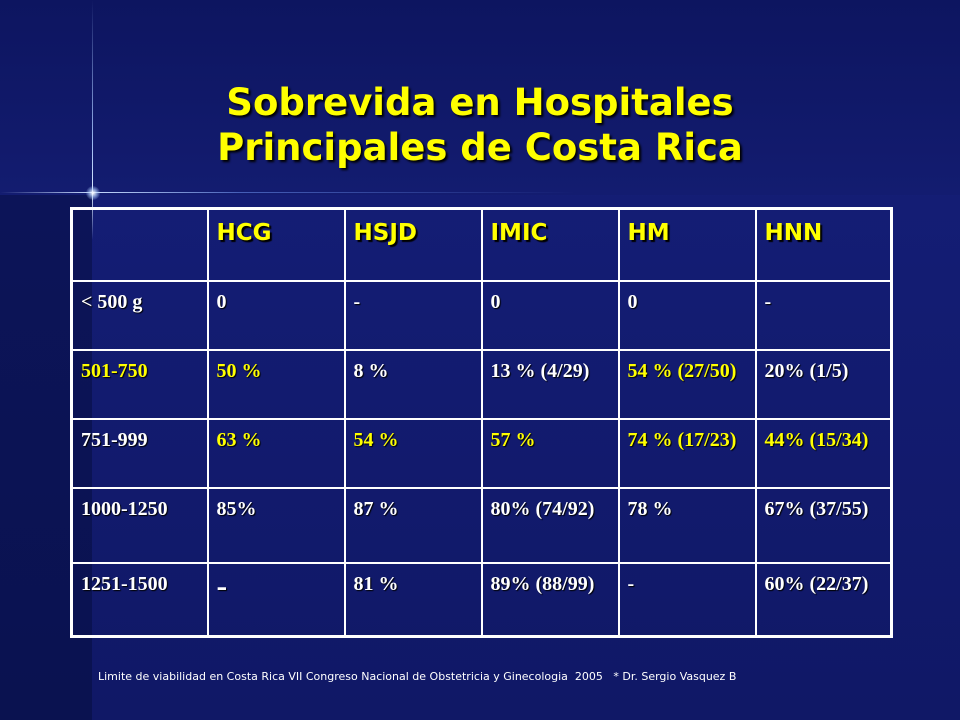 This screenshot has height=720, width=960. I want to click on table-cell: 89% (88/99), so click(550, 599).